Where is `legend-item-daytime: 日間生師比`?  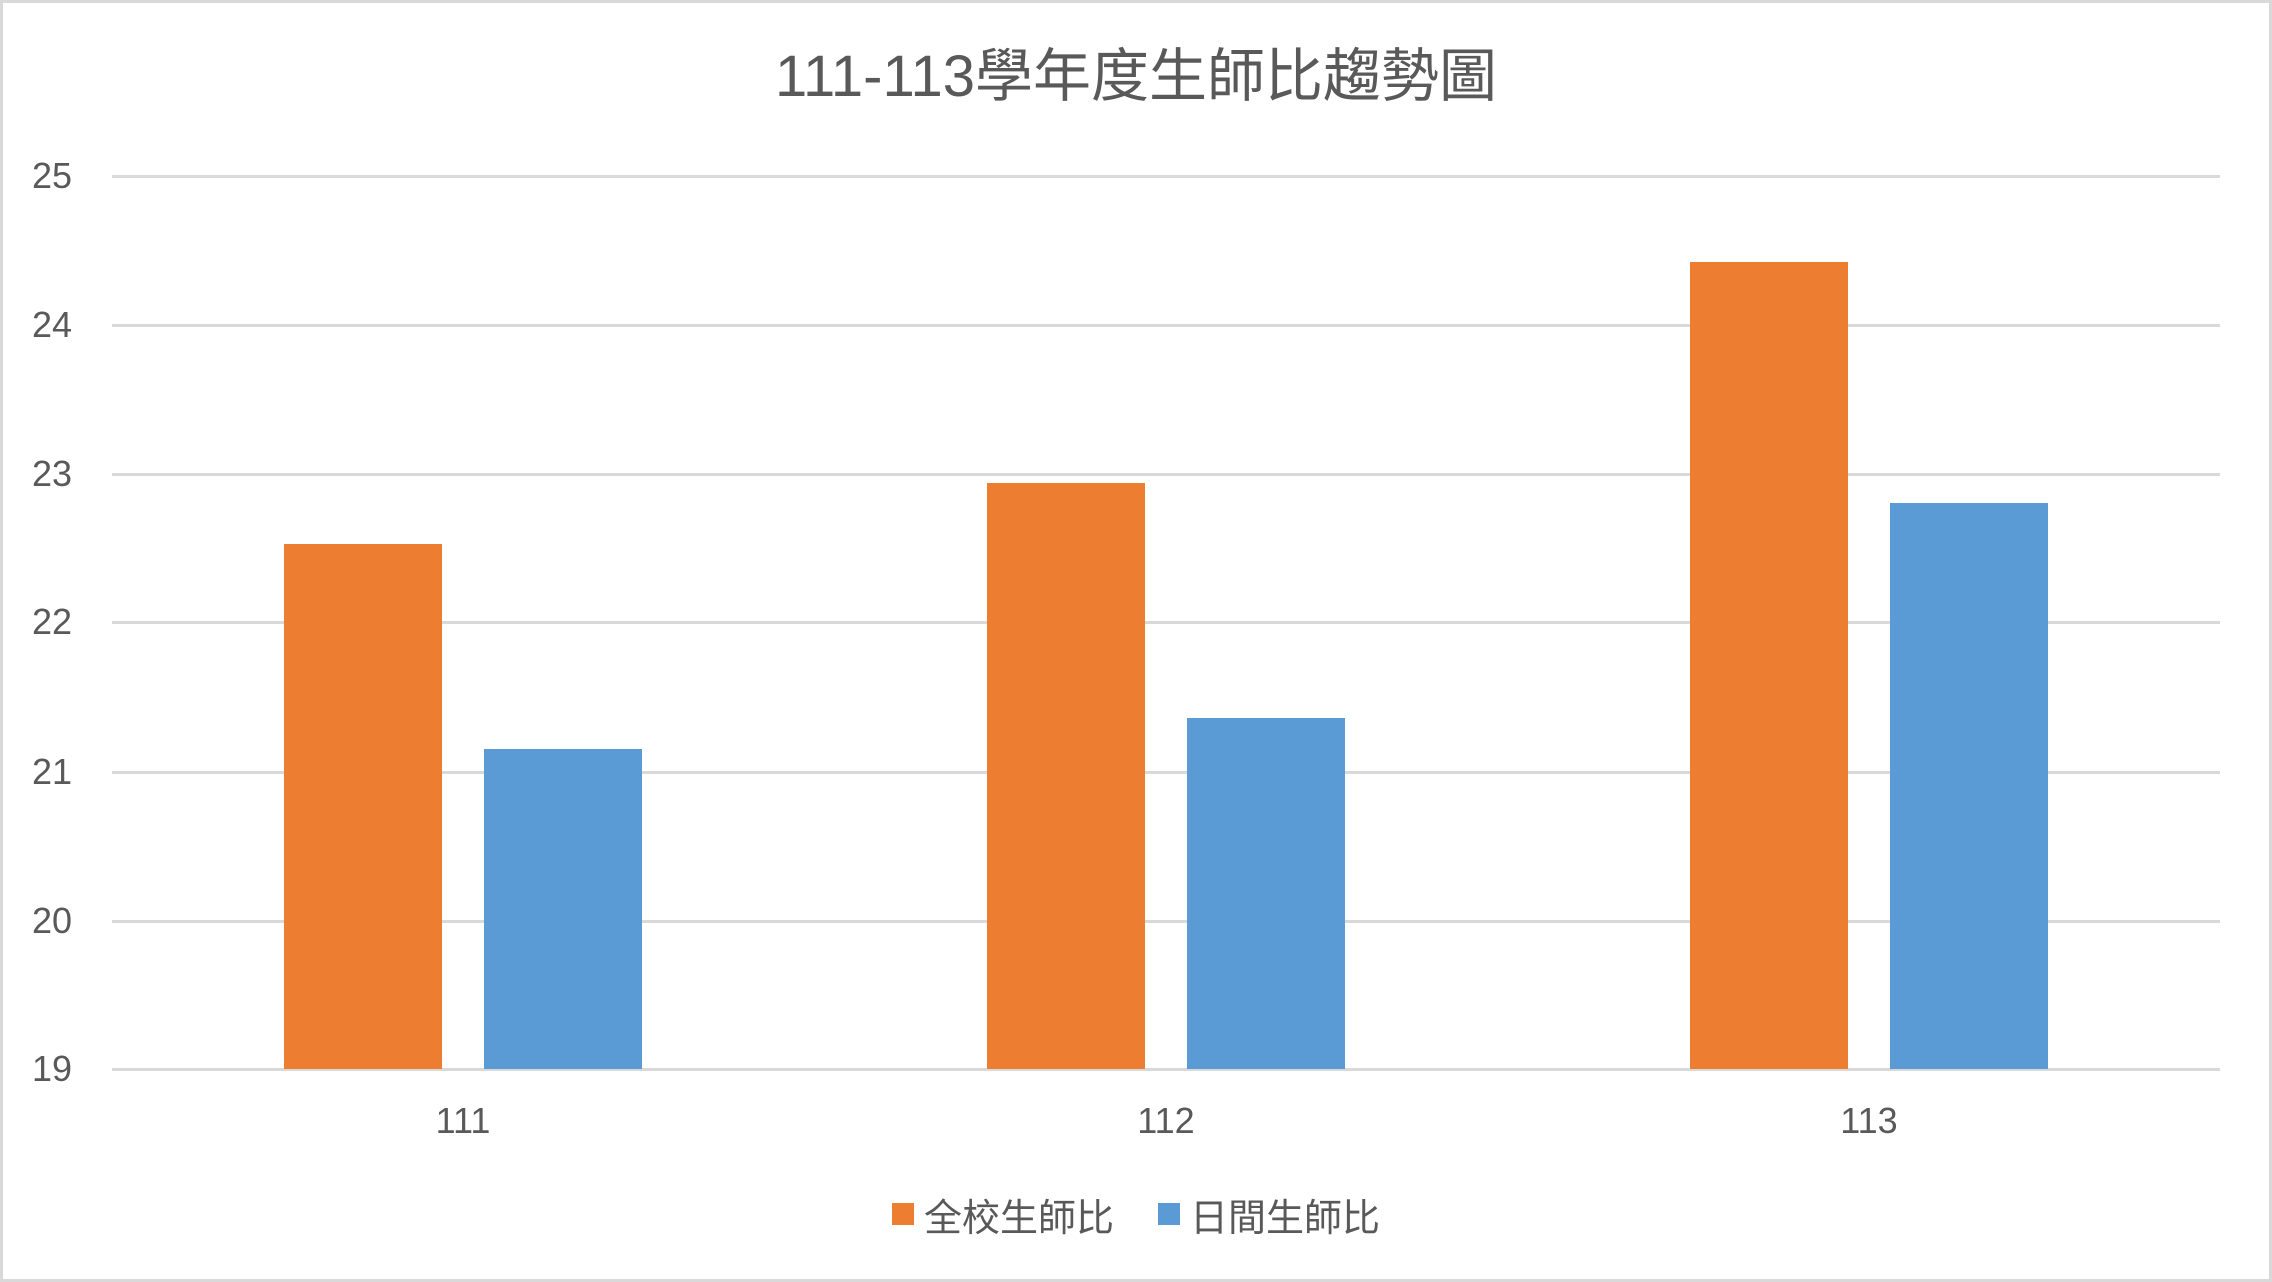 legend-item-daytime: 日間生師比 is located at coordinates (1269, 1214).